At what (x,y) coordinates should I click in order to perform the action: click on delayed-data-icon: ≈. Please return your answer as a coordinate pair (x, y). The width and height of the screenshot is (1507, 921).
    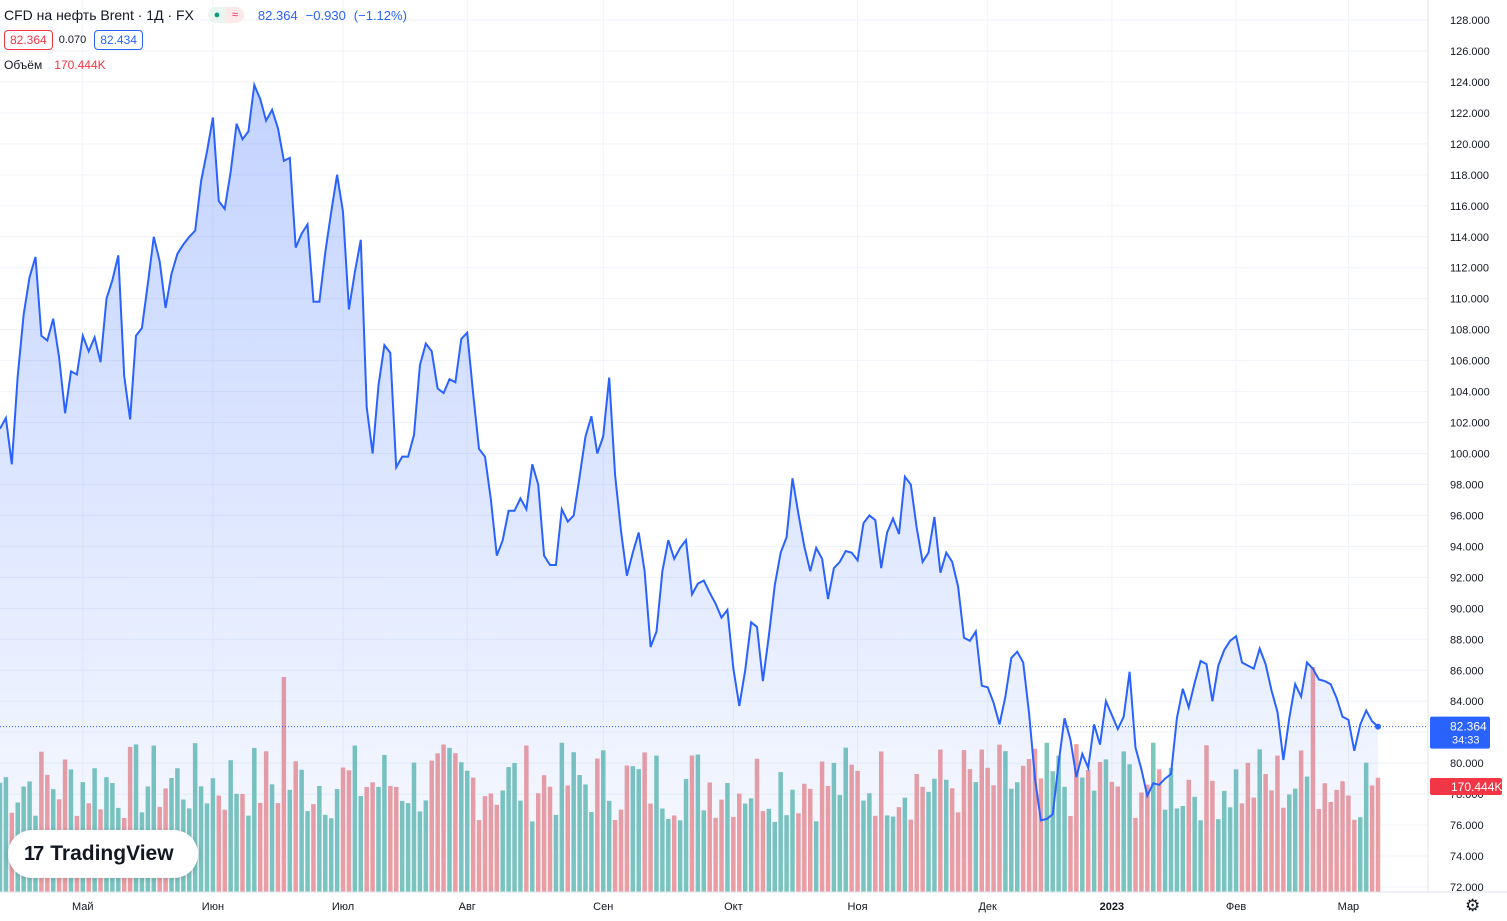
    Looking at the image, I should click on (234, 15).